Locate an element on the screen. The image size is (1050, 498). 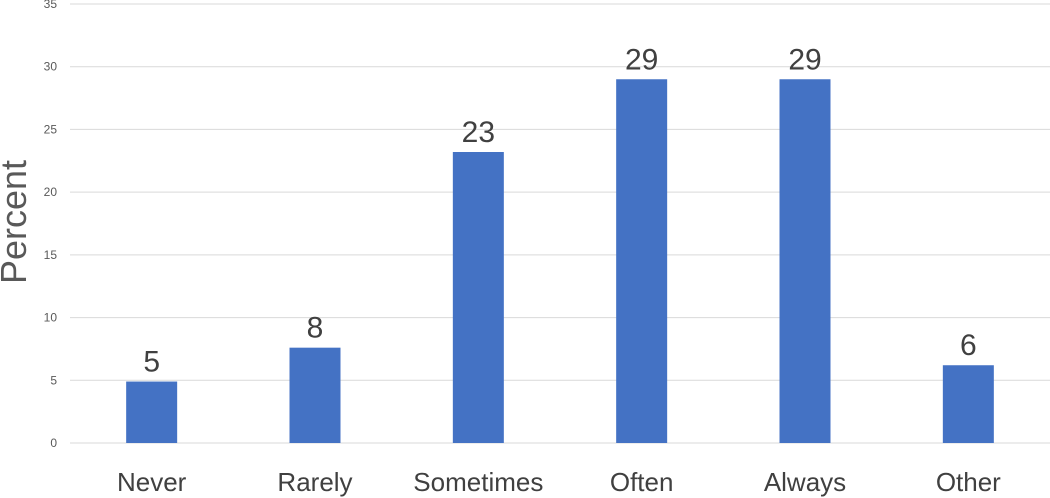
x-tick-label-never: Never is located at coordinates (152, 482).